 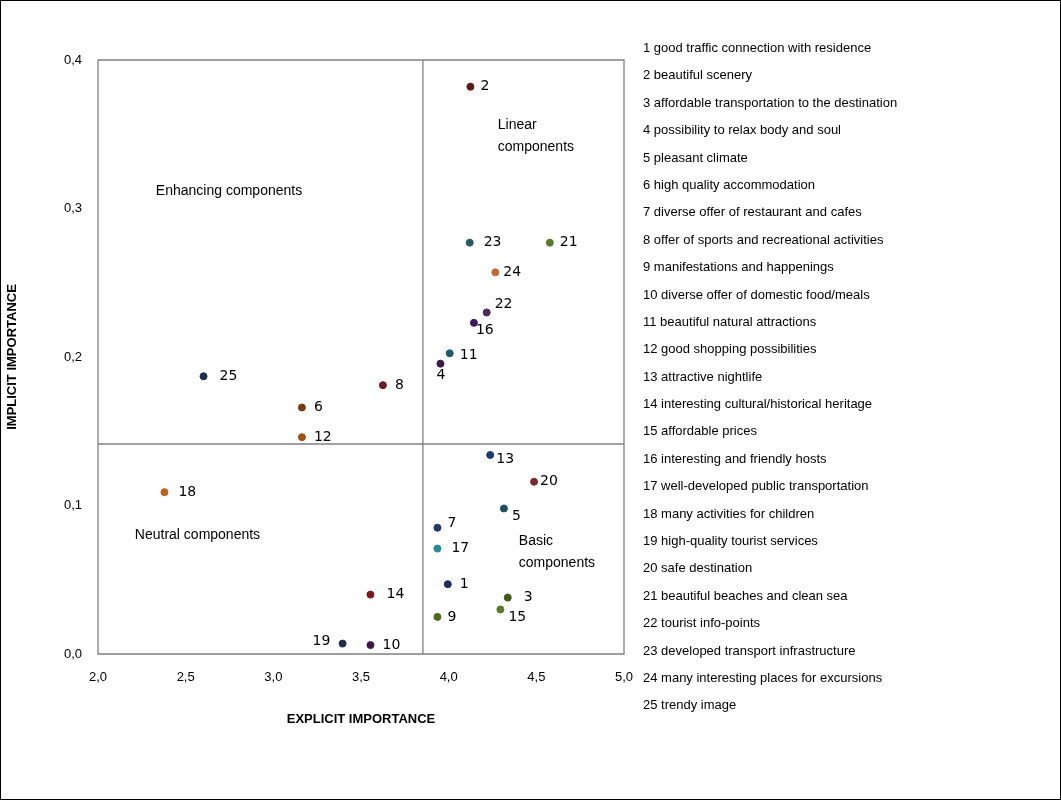 What do you see at coordinates (460, 547) in the screenshot?
I see `annotation: 17` at bounding box center [460, 547].